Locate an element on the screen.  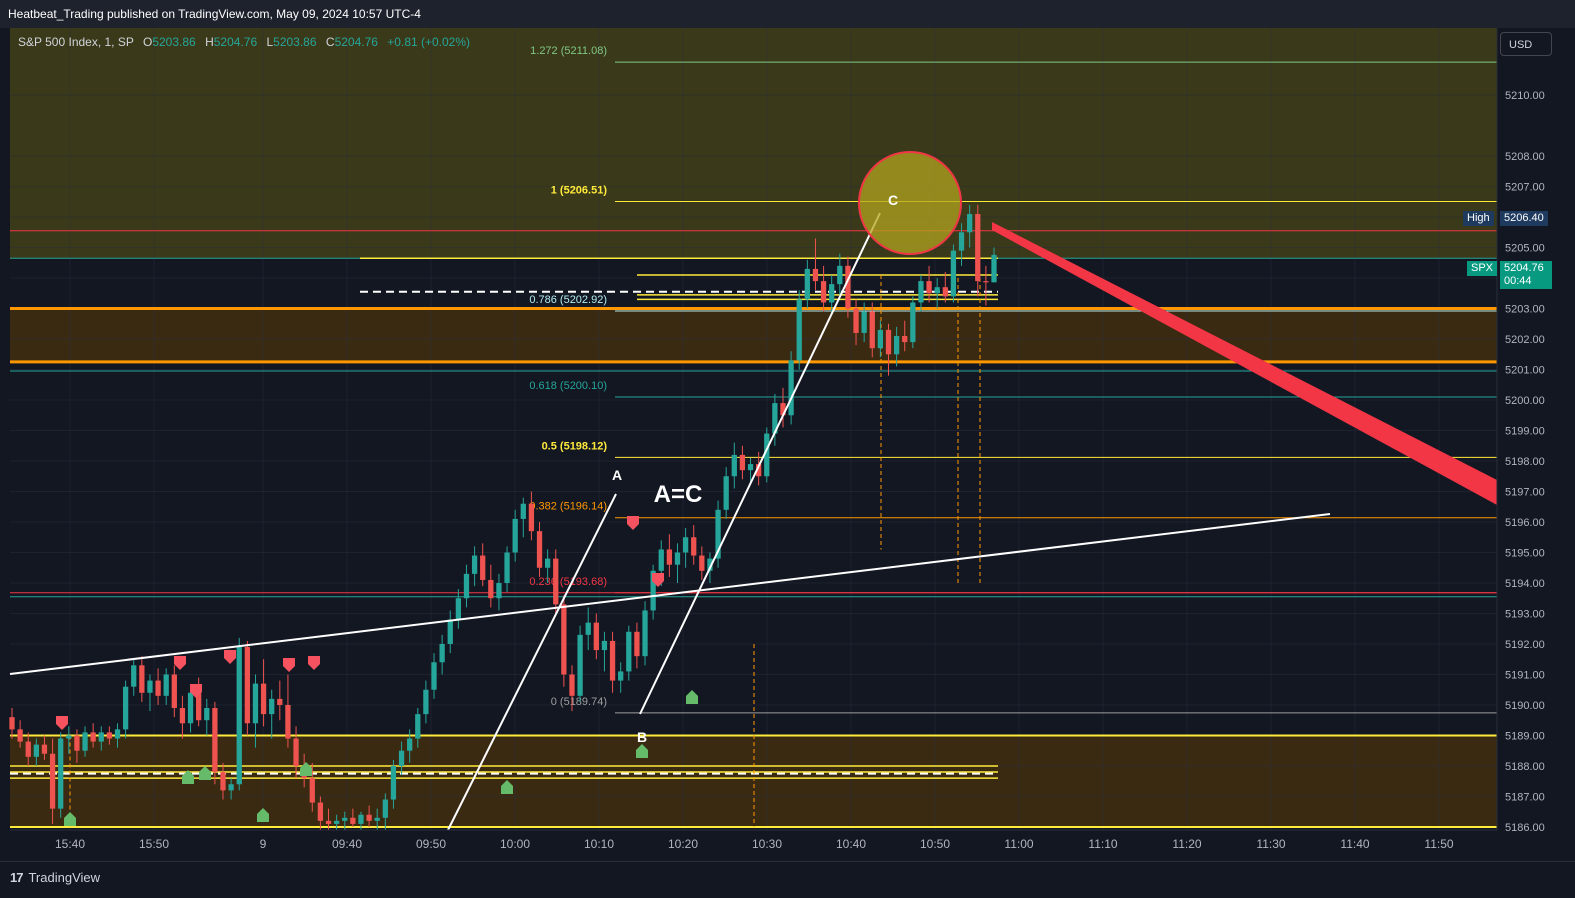
high-price-value: 5206.40 is located at coordinates (1524, 218).